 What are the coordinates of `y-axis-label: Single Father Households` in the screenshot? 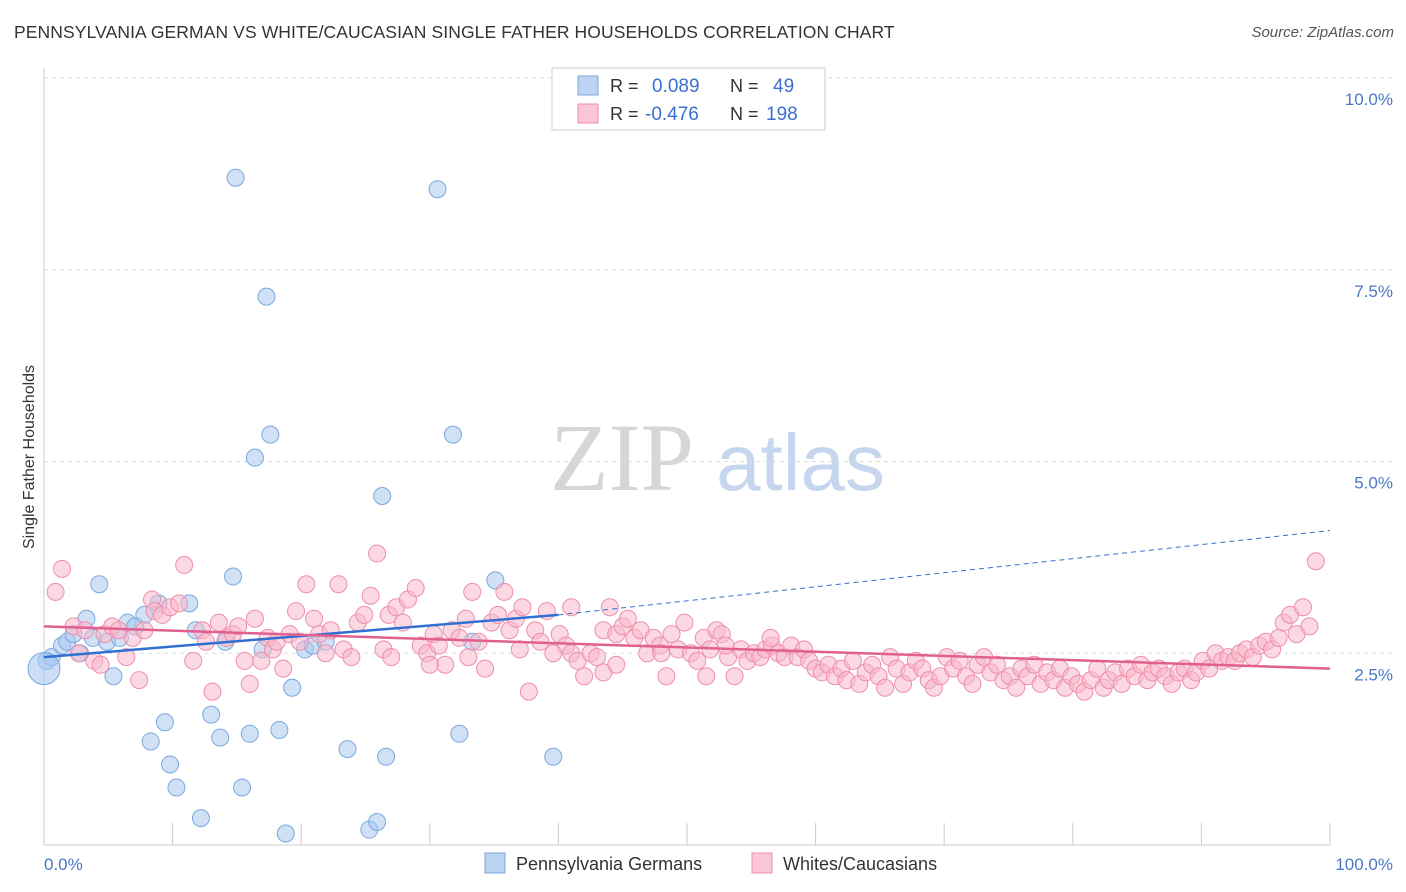 It's located at (29, 457).